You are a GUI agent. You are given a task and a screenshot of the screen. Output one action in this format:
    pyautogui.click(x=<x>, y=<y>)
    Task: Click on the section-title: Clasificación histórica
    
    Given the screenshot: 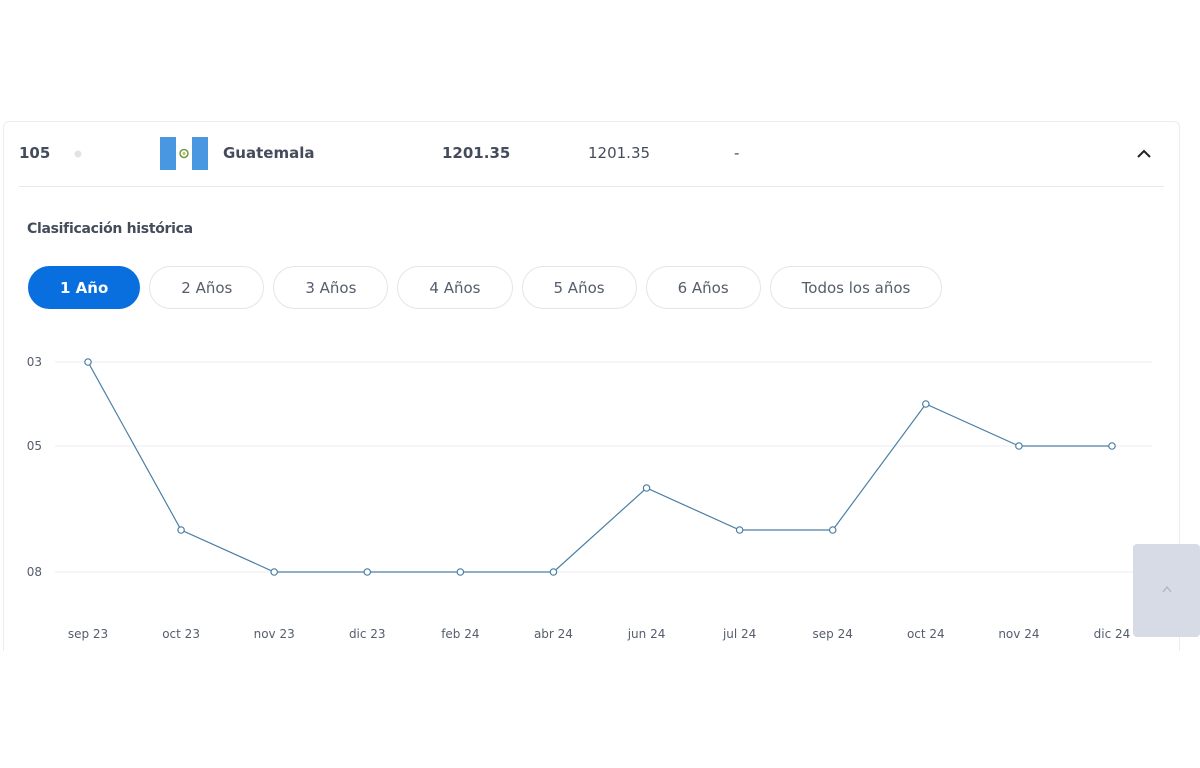 What is the action you would take?
    pyautogui.click(x=110, y=229)
    